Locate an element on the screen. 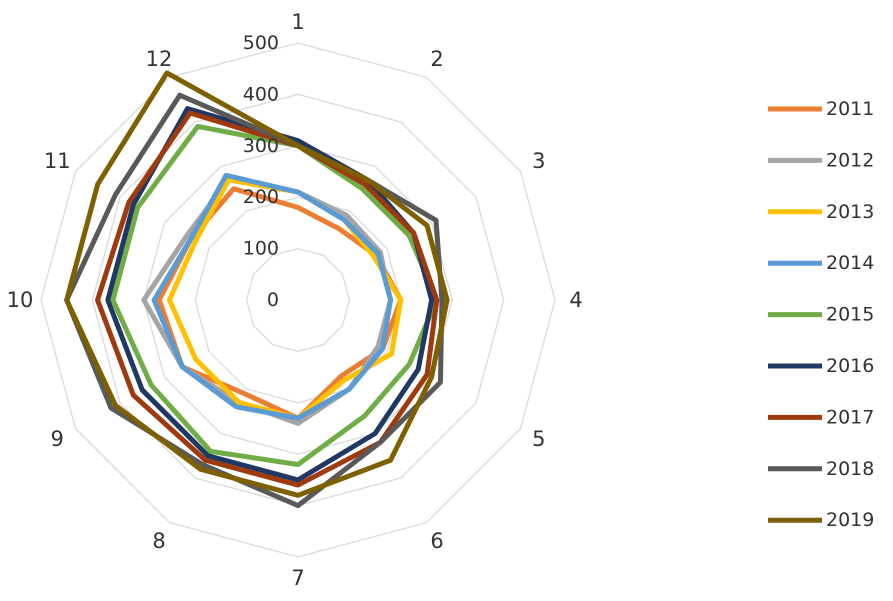 The width and height of the screenshot is (893, 601). tick-label: 500 is located at coordinates (261, 43).